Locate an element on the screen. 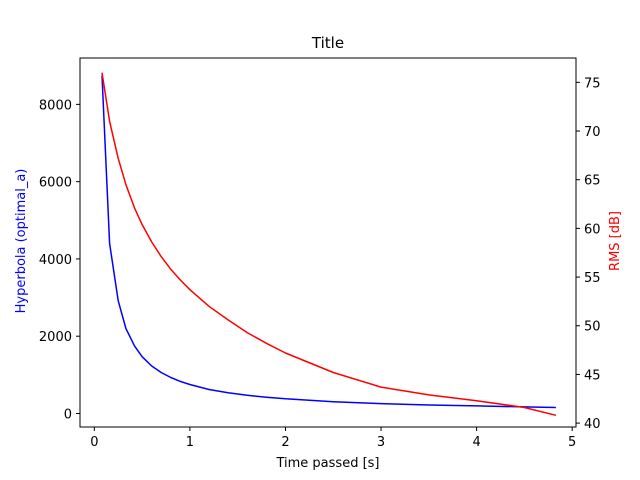 This screenshot has width=640, height=480. left-y-axis: 0 2000 4000 6000 8000 is located at coordinates (59, 260).